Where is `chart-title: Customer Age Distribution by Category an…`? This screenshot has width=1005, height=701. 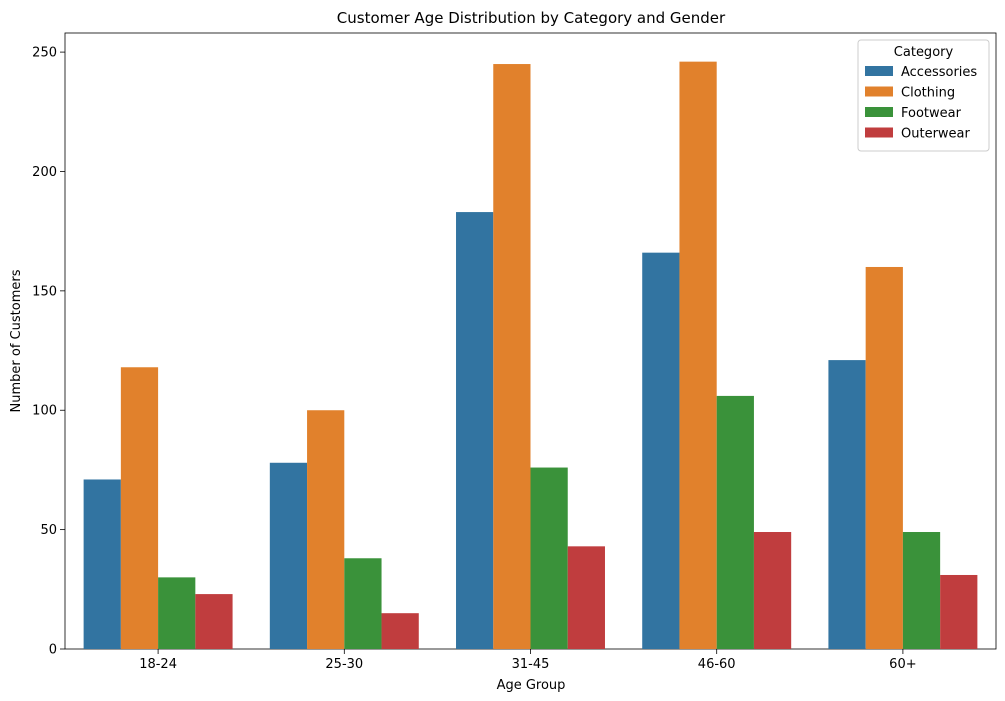
chart-title: Customer Age Distribution by Category an… is located at coordinates (531, 18).